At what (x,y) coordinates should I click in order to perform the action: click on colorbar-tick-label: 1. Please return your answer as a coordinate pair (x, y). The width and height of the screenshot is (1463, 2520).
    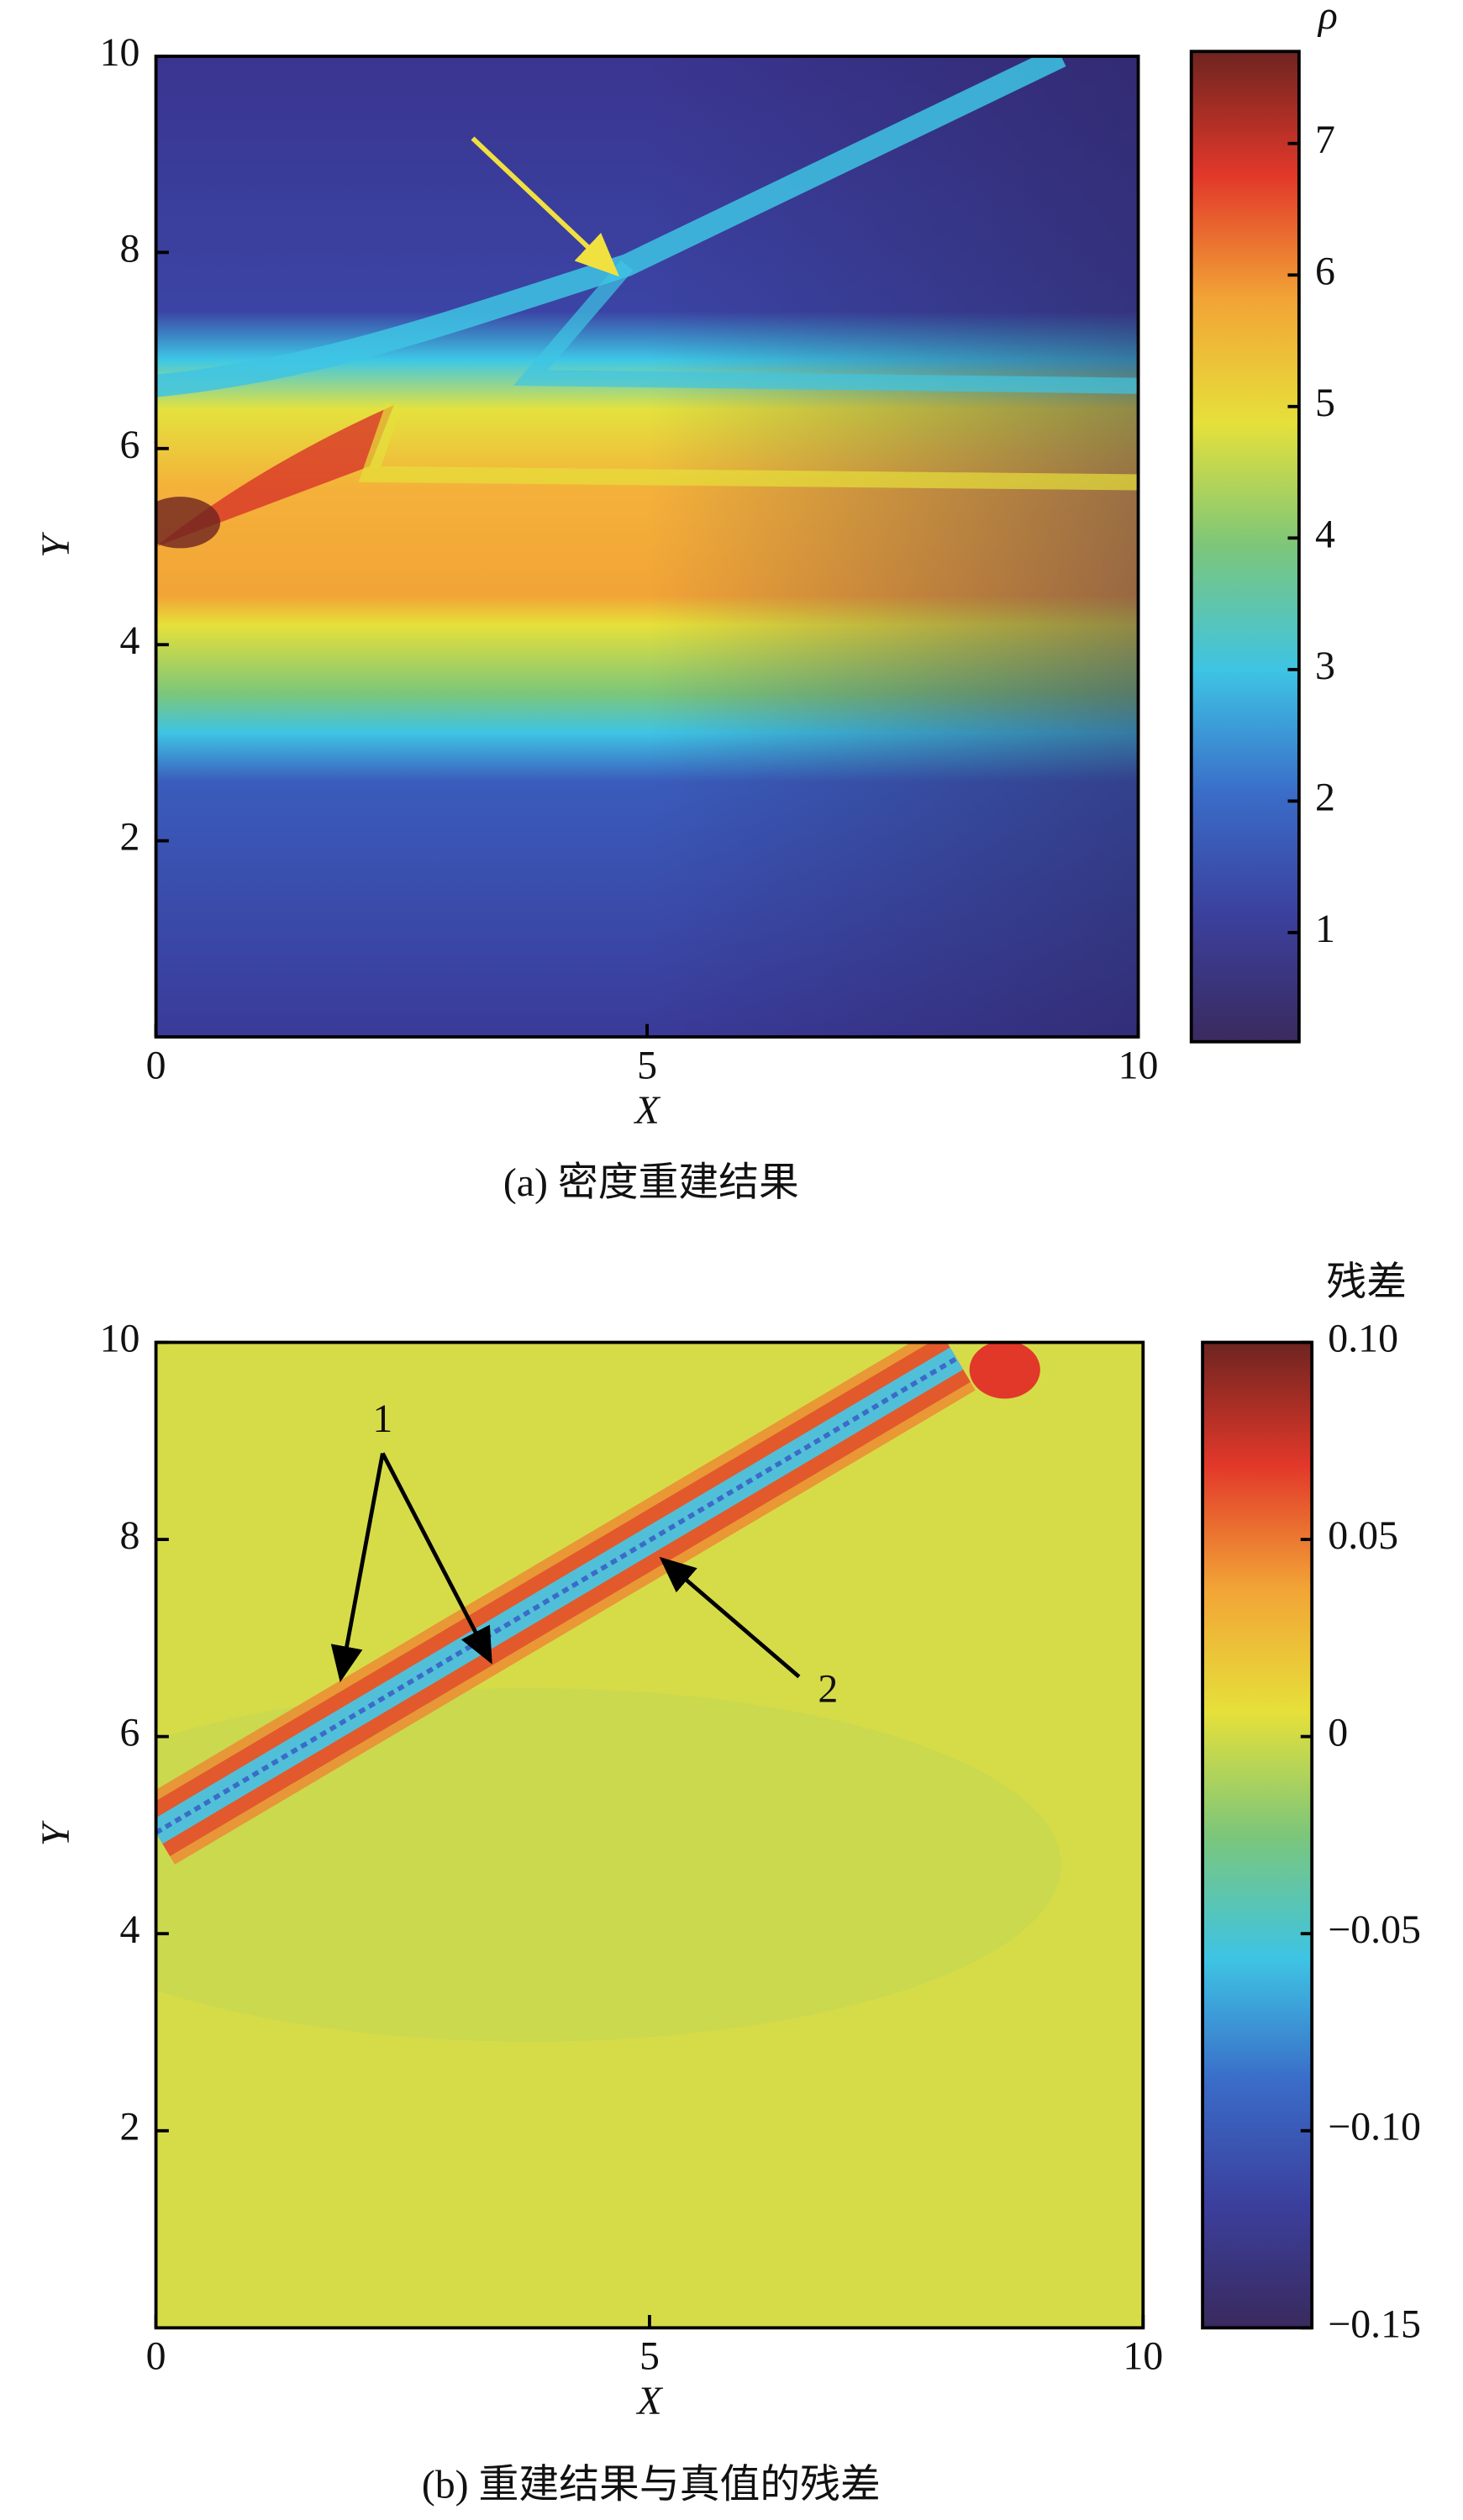
    Looking at the image, I should click on (1325, 929).